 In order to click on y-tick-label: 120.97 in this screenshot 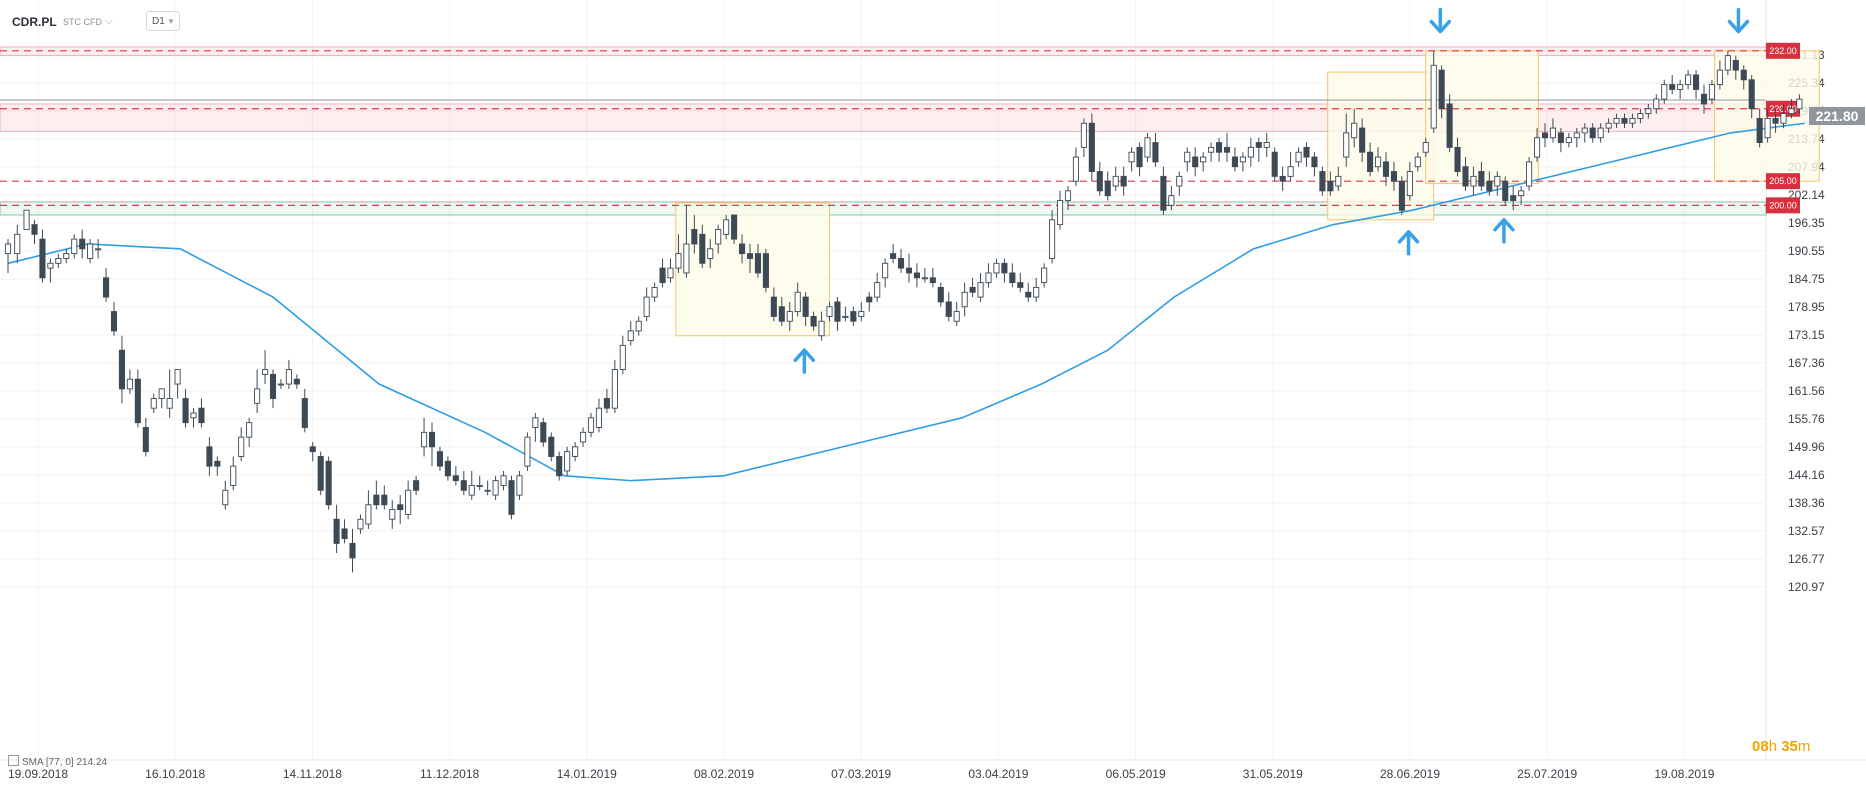, I will do `click(1806, 587)`.